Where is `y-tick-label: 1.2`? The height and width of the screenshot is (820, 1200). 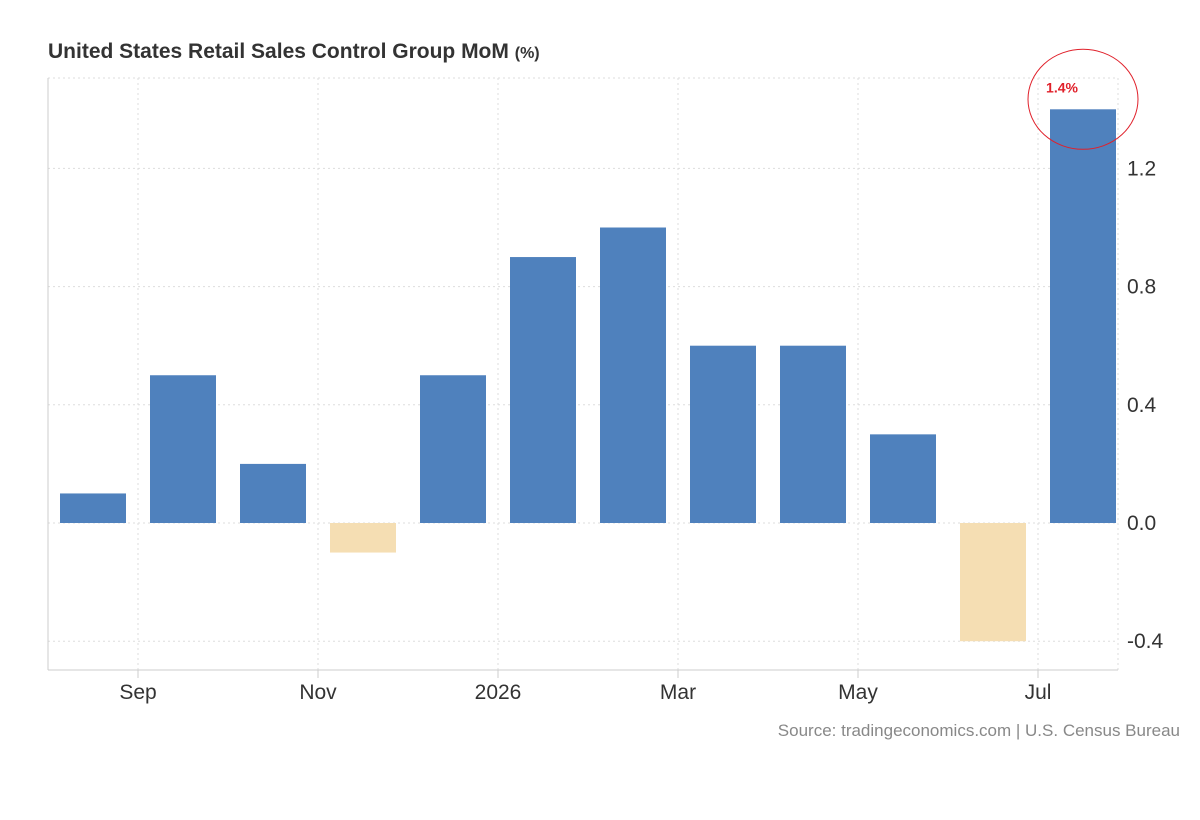 y-tick-label: 1.2 is located at coordinates (1141, 168).